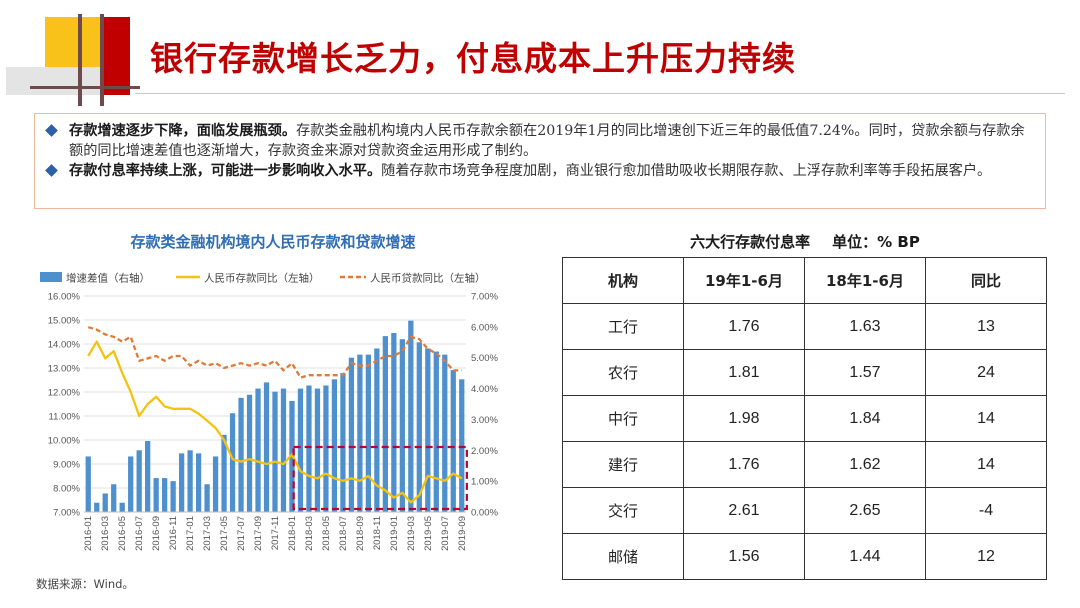  Describe the element at coordinates (623, 510) in the screenshot. I see `table-cell-bank: 交行` at that location.